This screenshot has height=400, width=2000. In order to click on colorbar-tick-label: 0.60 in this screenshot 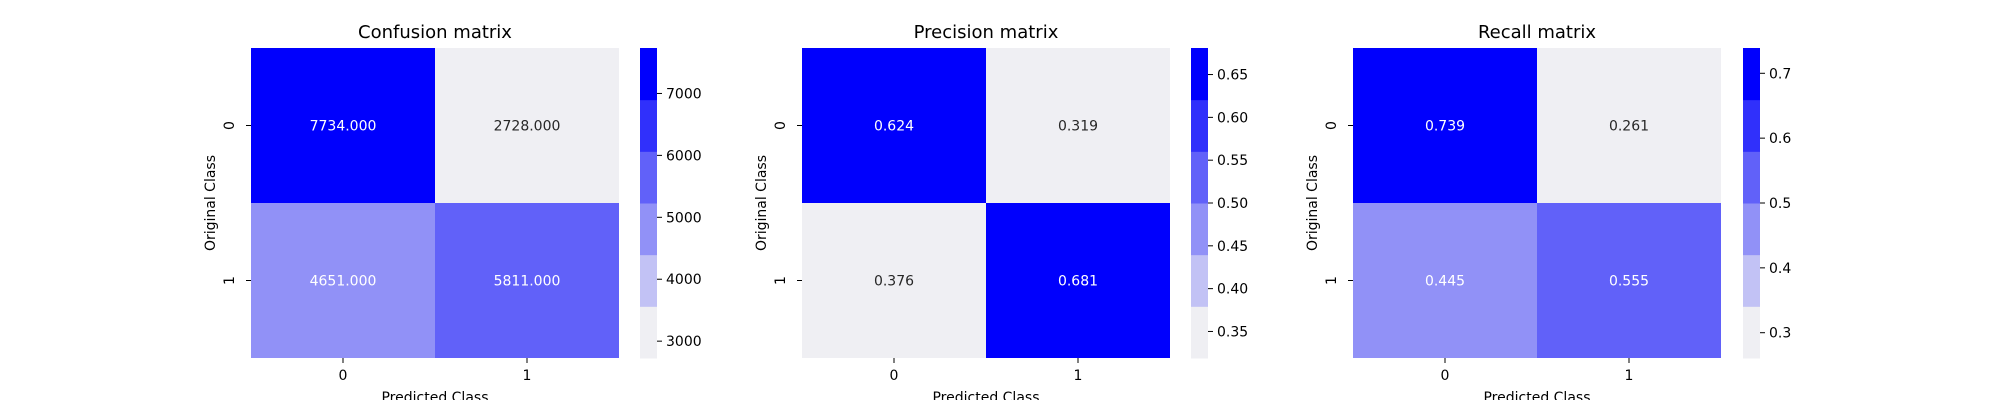, I will do `click(1232, 118)`.